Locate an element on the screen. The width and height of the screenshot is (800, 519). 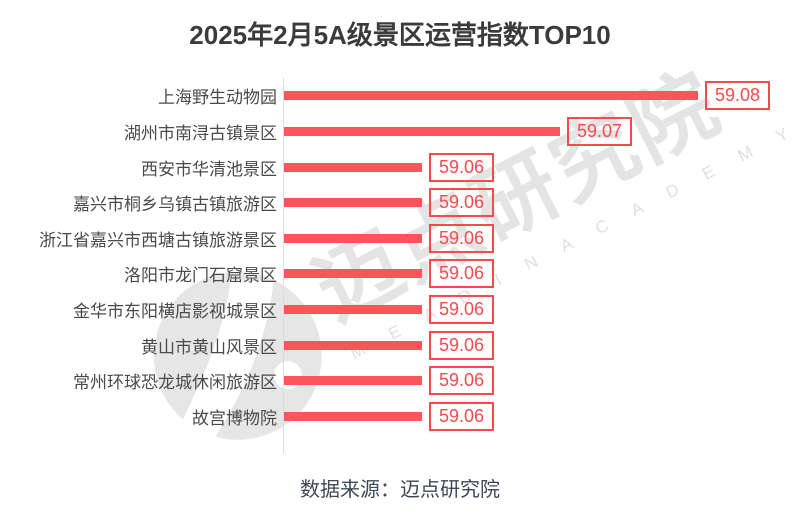
data-source: 数据来源：迈点研究院 is located at coordinates (400, 490).